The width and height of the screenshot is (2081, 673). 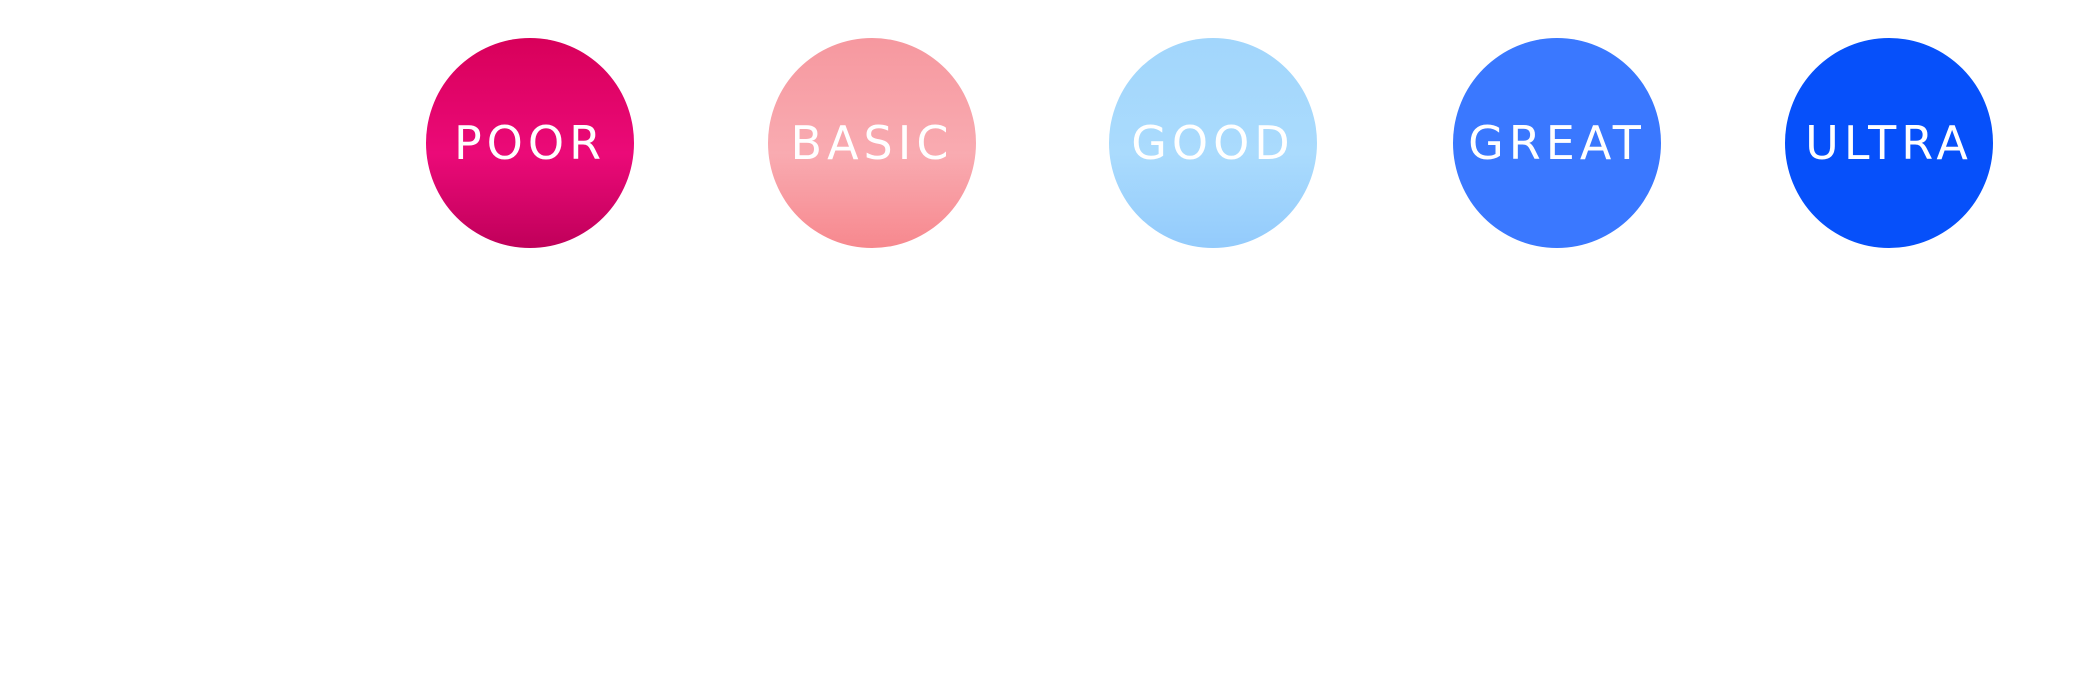 I want to click on button-label: ULTRA, so click(x=1889, y=143).